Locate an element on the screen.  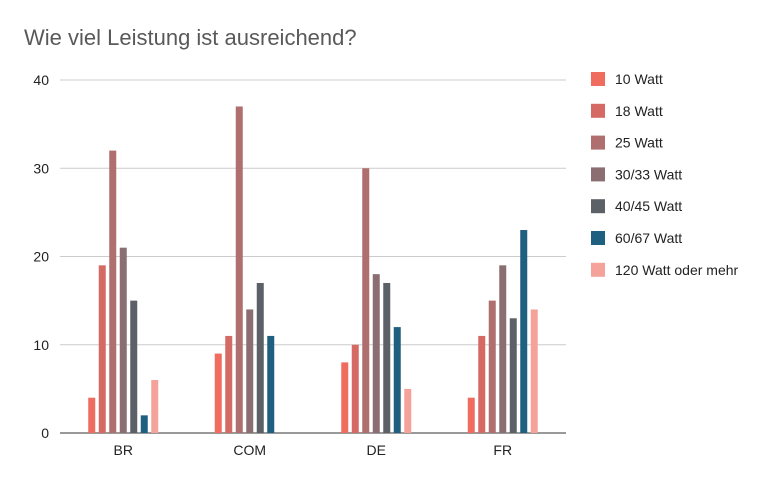
bar-COM-18-watt is located at coordinates (229, 384).